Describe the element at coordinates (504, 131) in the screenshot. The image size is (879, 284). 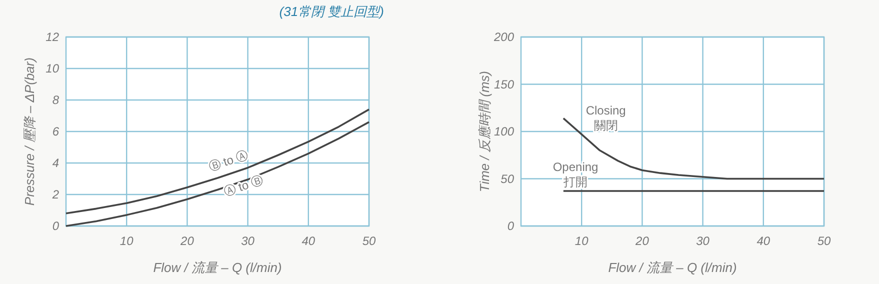
I see `y-tick-label: 100` at that location.